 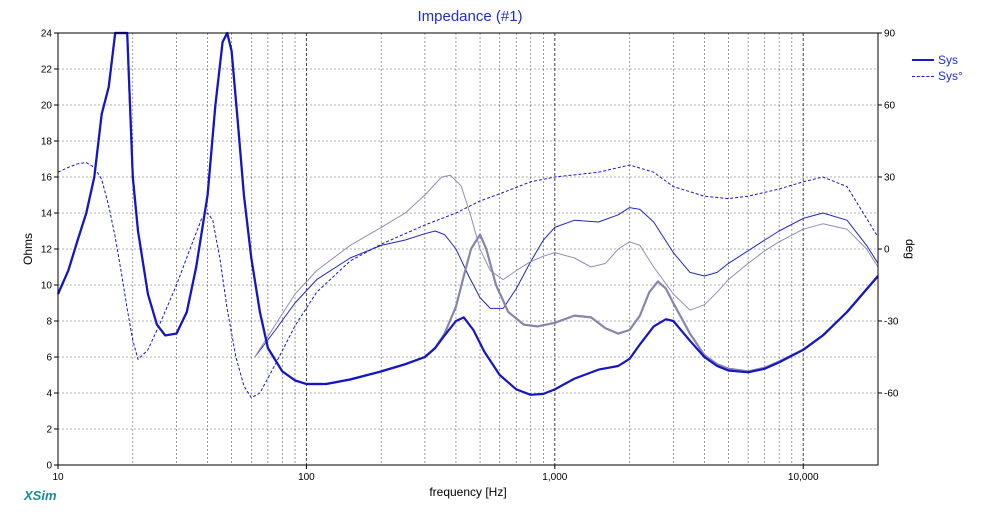 I want to click on y2-tick-label: 60, so click(x=890, y=106).